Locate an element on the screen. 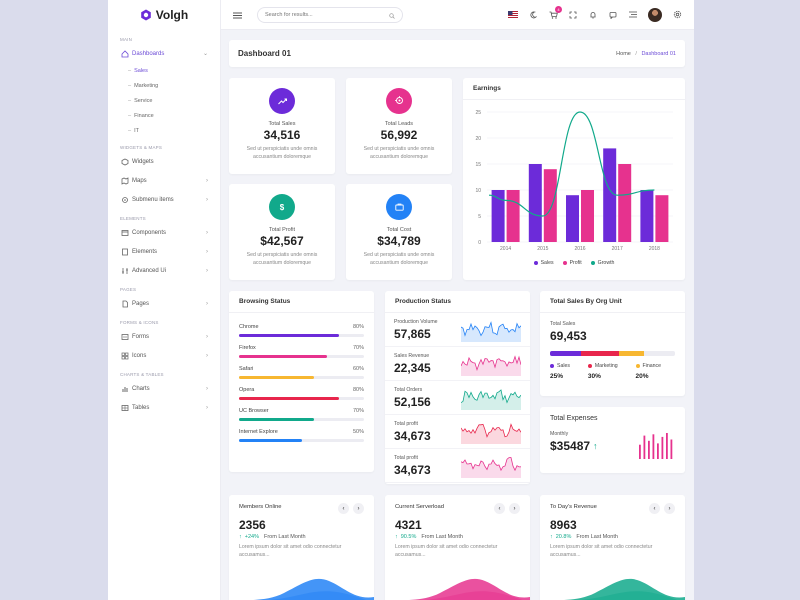 The width and height of the screenshot is (800, 600). chevron-down-icon: ⌄ is located at coordinates (205, 54).